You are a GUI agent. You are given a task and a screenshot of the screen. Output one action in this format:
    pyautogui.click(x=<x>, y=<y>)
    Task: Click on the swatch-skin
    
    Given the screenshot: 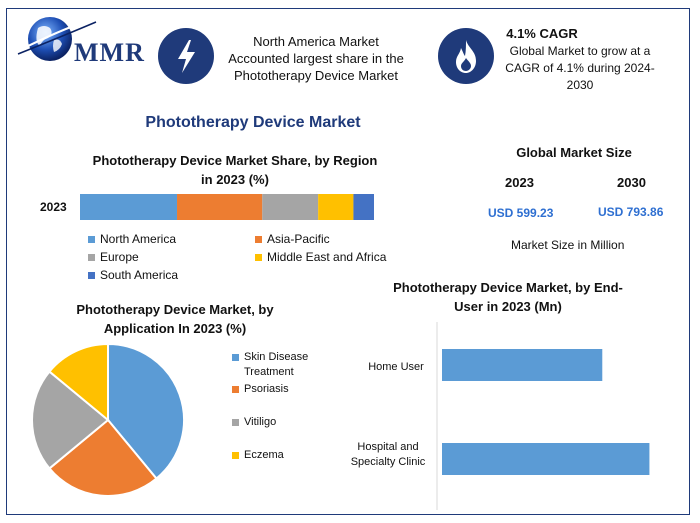 What is the action you would take?
    pyautogui.click(x=235, y=357)
    